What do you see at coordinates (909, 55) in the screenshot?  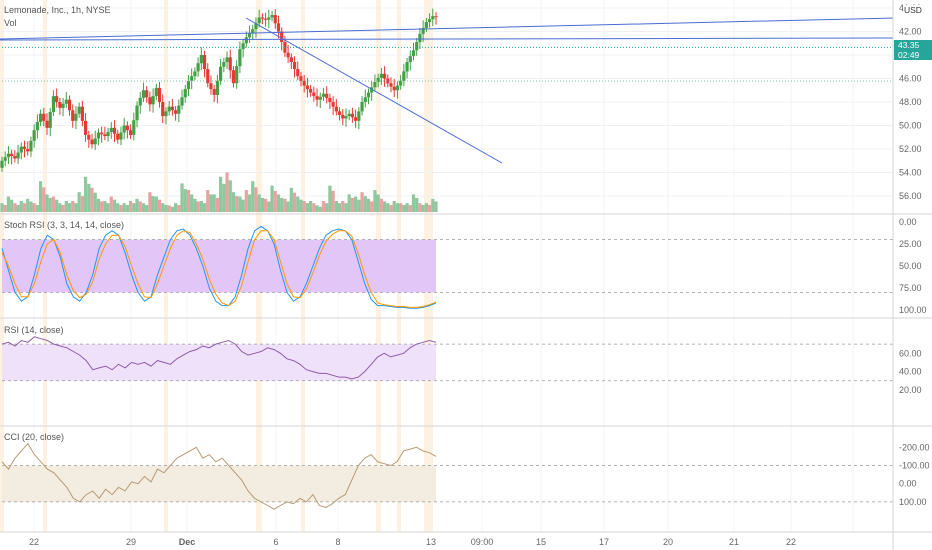 I see `bar-countdown: 02:49` at bounding box center [909, 55].